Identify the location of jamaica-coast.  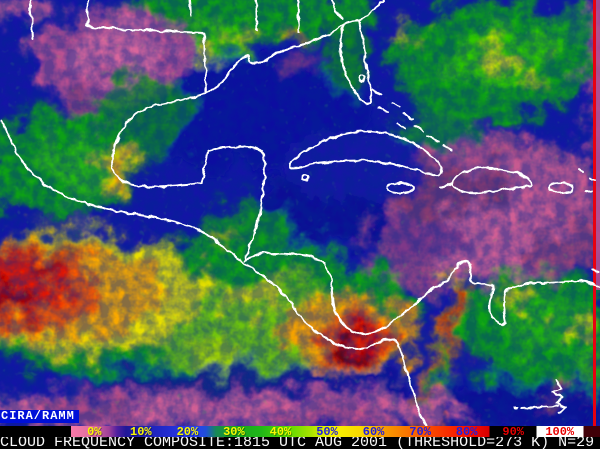
(400, 188).